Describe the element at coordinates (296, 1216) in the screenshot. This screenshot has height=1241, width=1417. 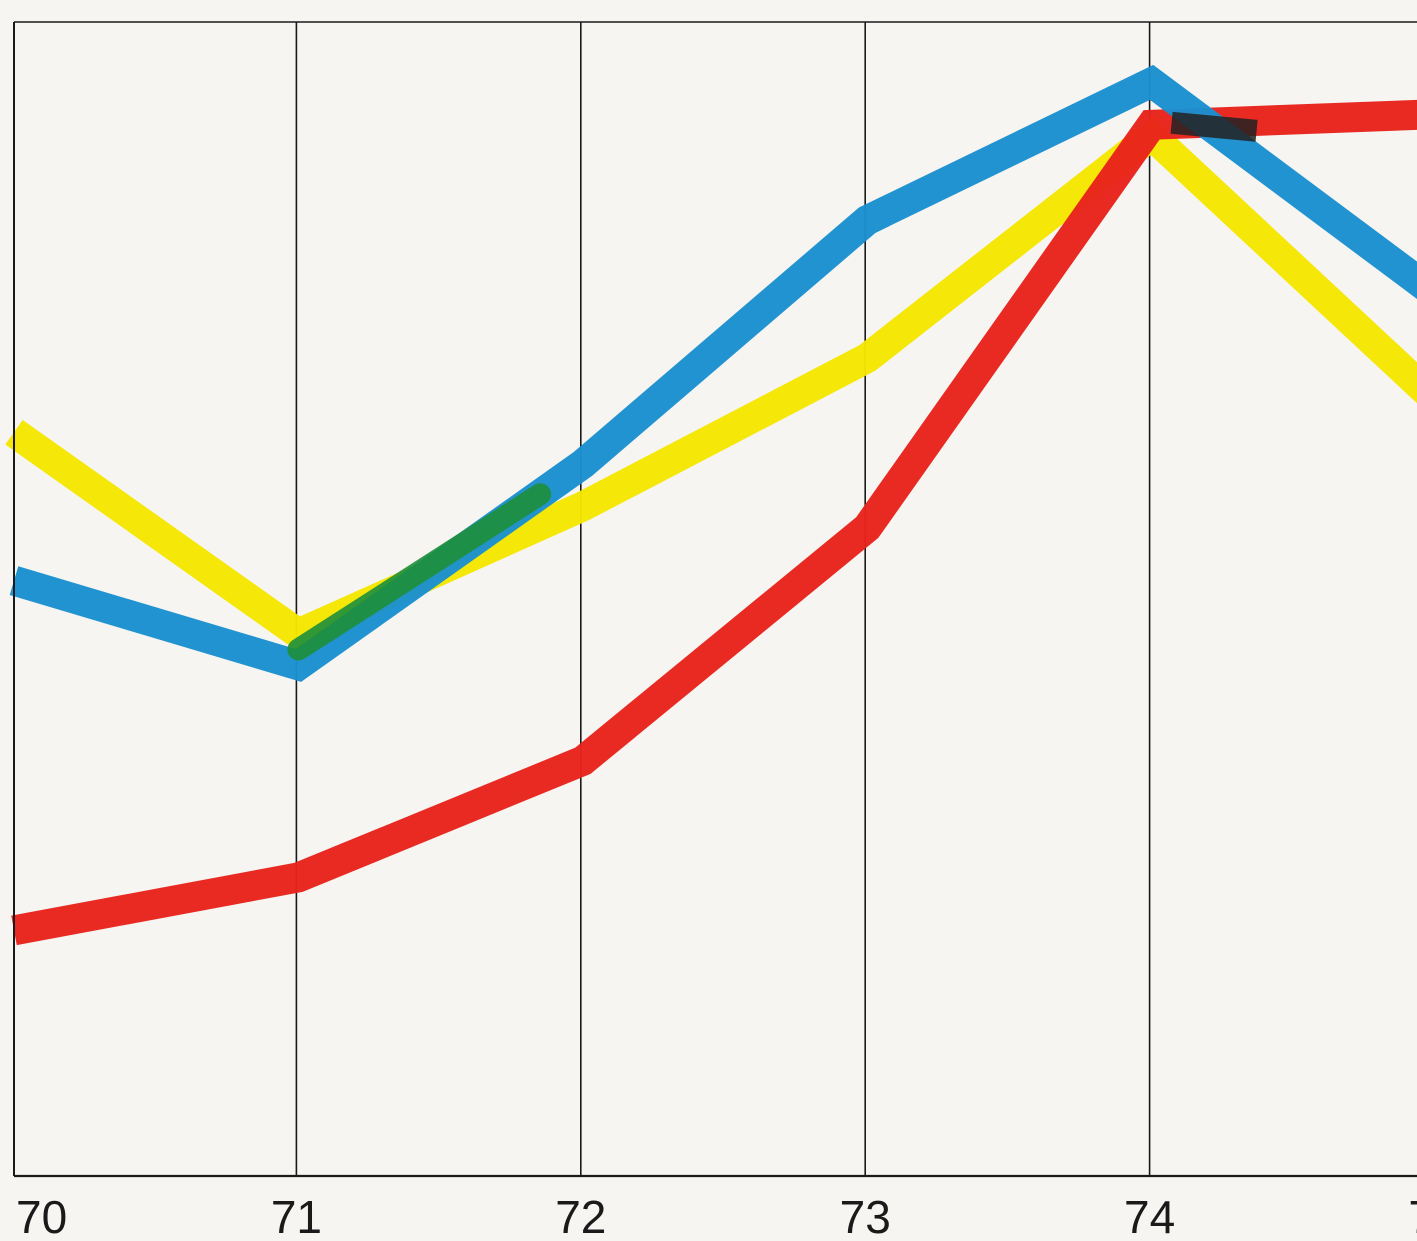
I see `x-tick-label: 71` at that location.